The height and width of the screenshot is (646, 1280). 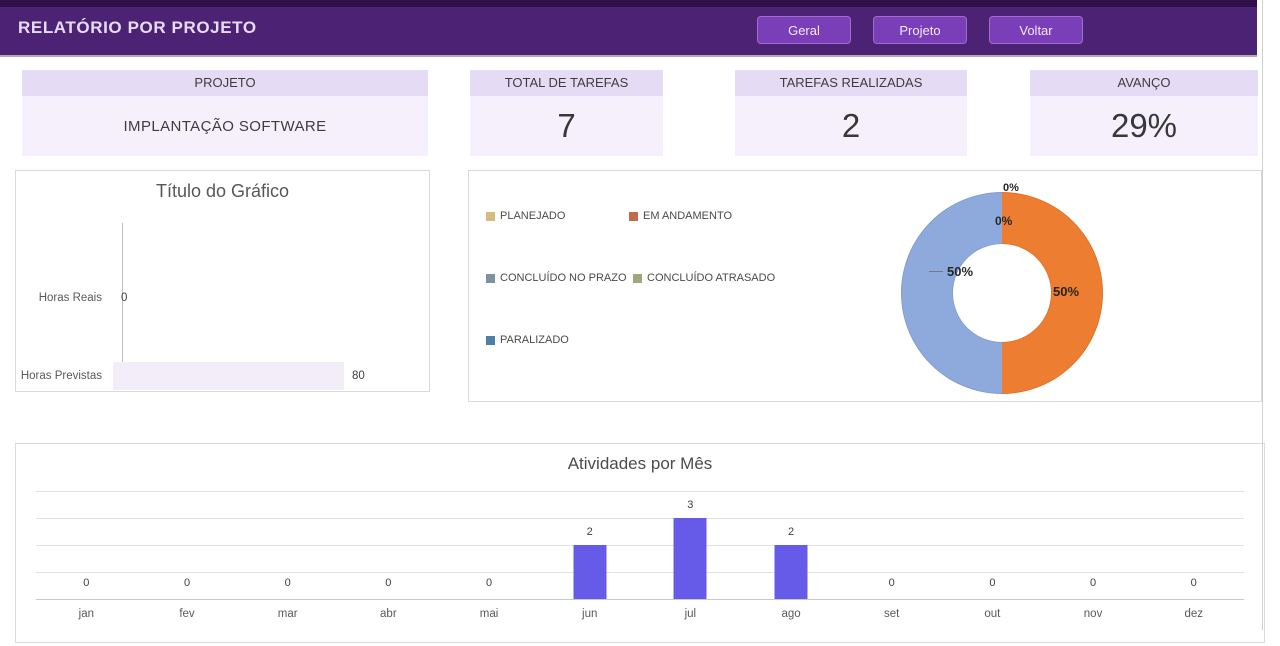 I want to click on hbar-row-1: Horas Previstas 80, so click(x=222, y=376).